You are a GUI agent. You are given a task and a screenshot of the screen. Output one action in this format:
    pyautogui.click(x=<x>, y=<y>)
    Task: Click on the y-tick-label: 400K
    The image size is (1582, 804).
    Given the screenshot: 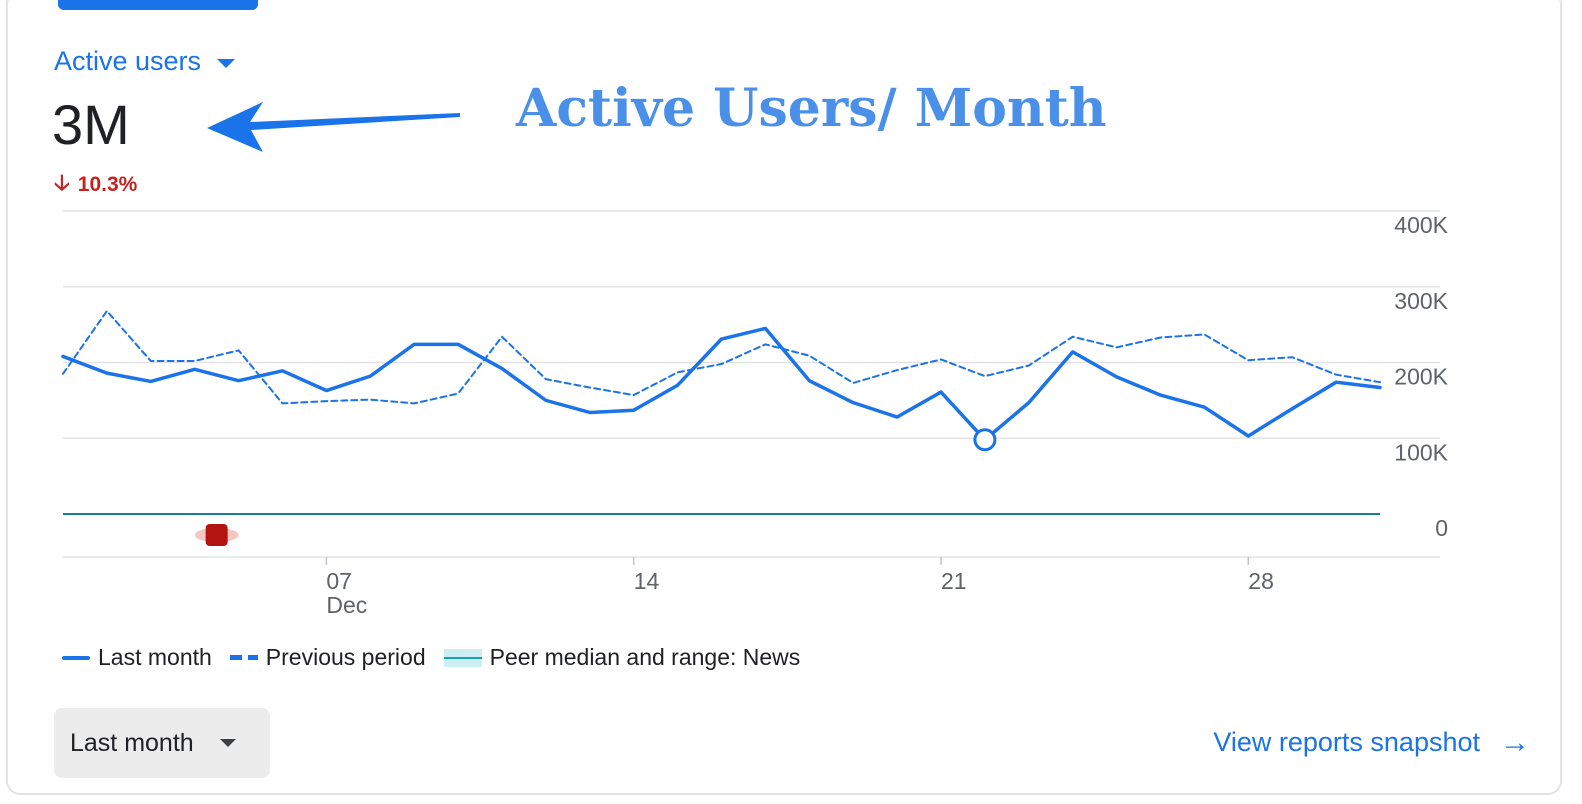 What is the action you would take?
    pyautogui.click(x=1421, y=225)
    